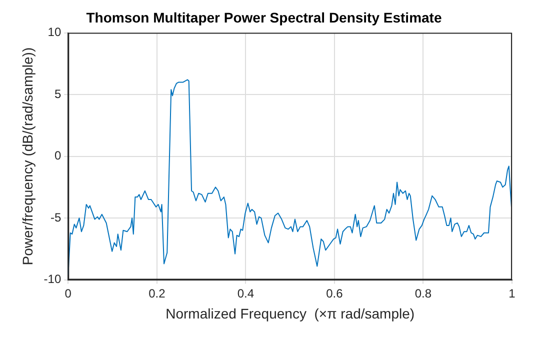 The width and height of the screenshot is (560, 337). Describe the element at coordinates (264, 17) in the screenshot. I see `chart-title: Thomson Multitaper Power Spectral Density Estimate` at that location.